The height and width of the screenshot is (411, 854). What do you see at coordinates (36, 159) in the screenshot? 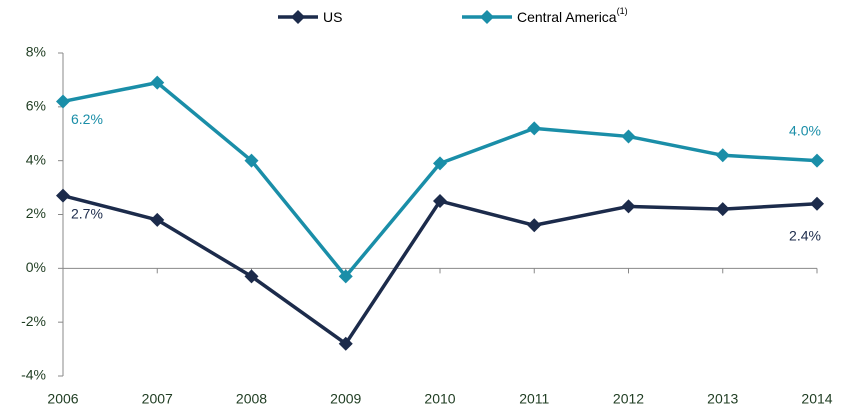
I see `y-tick-label: 4%` at bounding box center [36, 159].